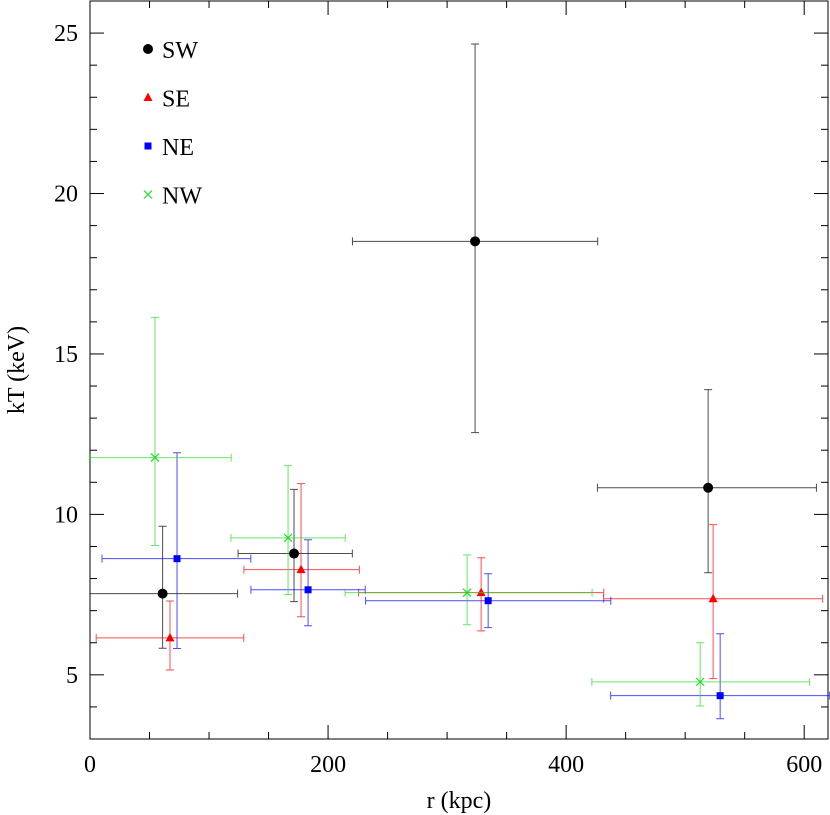  What do you see at coordinates (72, 676) in the screenshot?
I see `y-tick-label: 5` at bounding box center [72, 676].